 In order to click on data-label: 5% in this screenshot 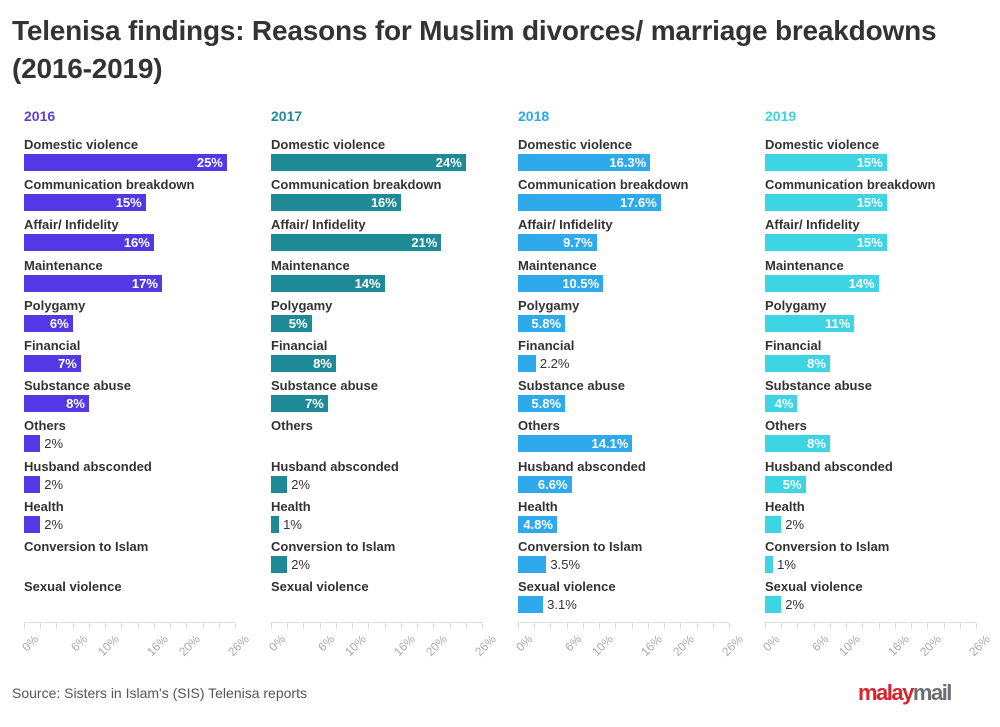, I will do `click(298, 323)`.